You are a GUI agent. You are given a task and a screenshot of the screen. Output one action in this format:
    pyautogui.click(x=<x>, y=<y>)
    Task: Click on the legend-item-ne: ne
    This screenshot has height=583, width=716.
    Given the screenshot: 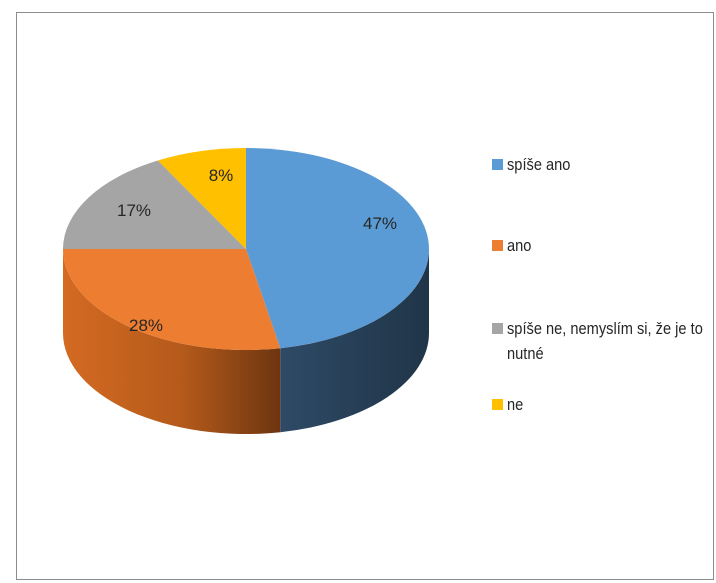 What is the action you would take?
    pyautogui.click(x=604, y=404)
    